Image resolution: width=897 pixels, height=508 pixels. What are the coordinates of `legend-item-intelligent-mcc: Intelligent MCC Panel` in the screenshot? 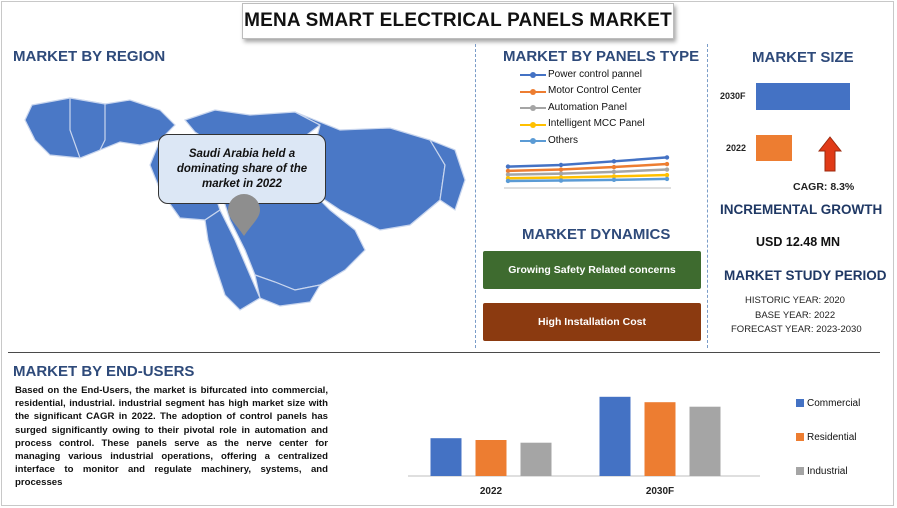 It's located at (582, 124).